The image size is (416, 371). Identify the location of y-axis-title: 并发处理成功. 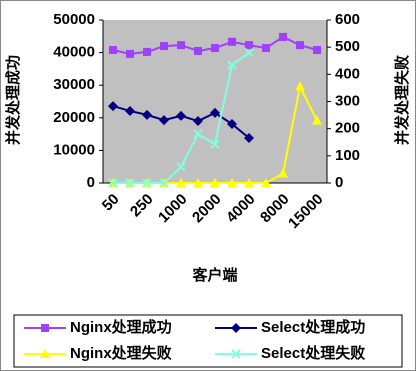
(13, 100).